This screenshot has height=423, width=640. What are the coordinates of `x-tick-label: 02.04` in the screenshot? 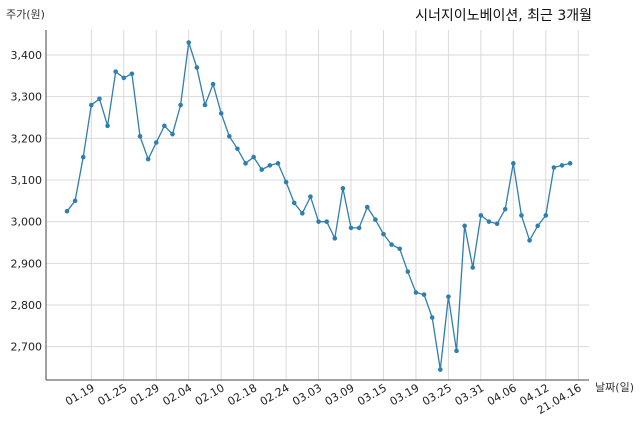 It's located at (177, 394).